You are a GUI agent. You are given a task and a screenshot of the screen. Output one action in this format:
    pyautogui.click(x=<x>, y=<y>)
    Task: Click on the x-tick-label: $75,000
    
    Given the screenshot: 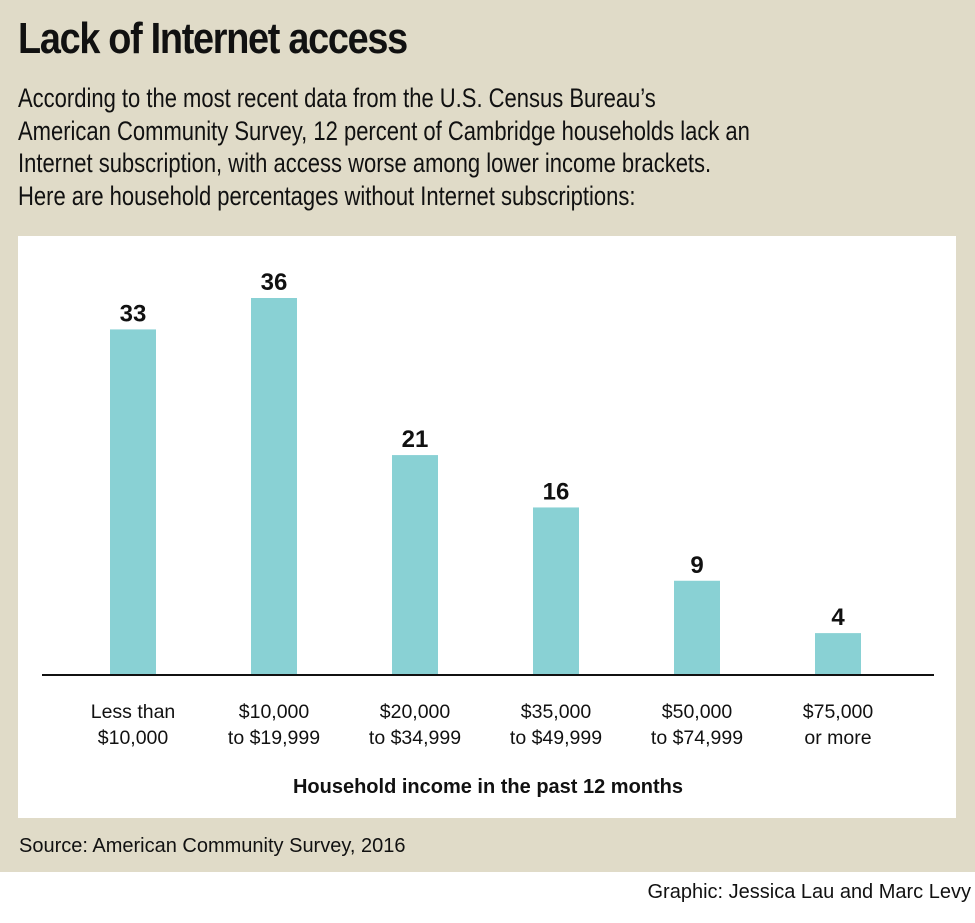 What is the action you would take?
    pyautogui.click(x=838, y=712)
    